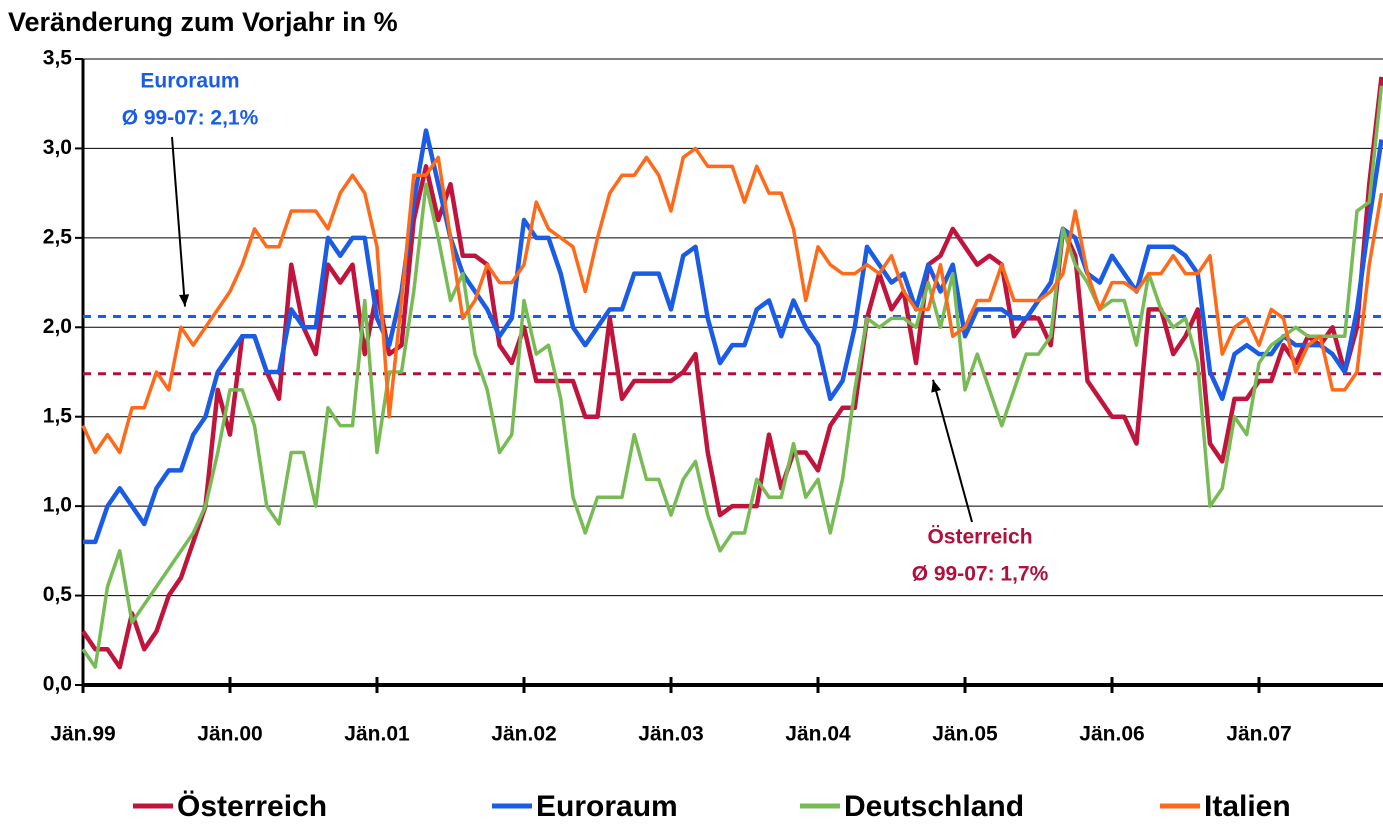  What do you see at coordinates (377, 734) in the screenshot?
I see `x-tick-label: Jän.01` at bounding box center [377, 734].